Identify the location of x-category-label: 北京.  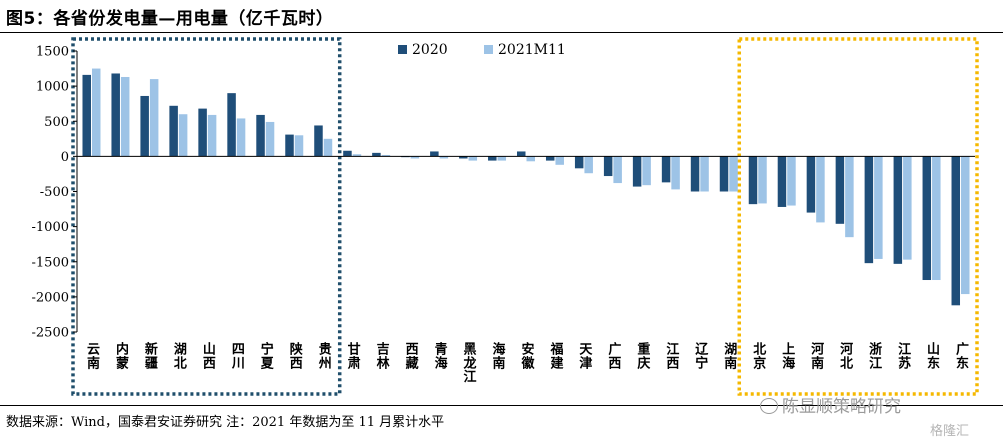
(759, 357).